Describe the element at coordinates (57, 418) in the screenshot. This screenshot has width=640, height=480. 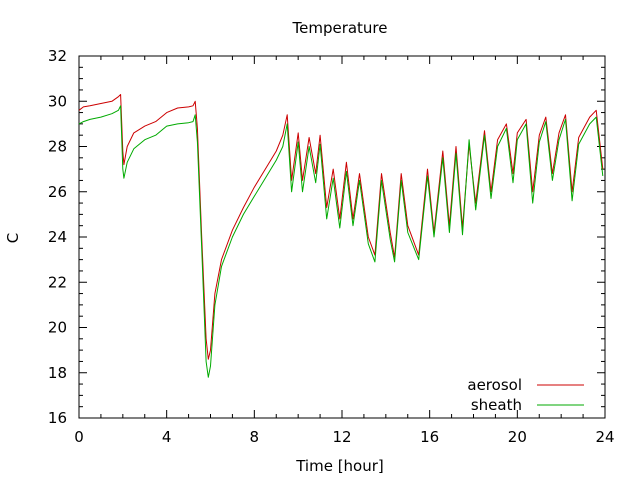
I see `y-tick-label: 16` at that location.